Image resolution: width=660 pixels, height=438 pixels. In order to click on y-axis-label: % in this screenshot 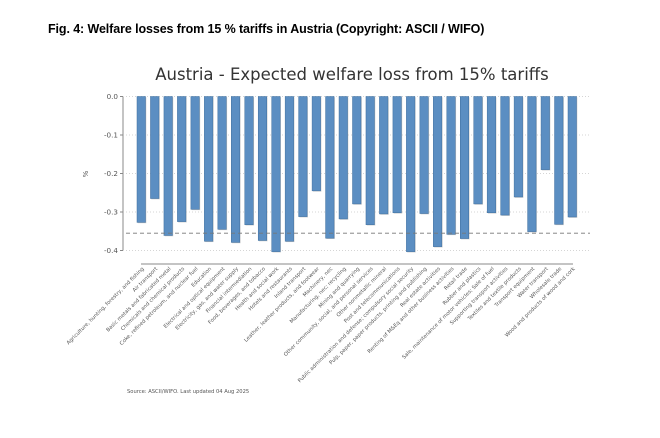, I will do `click(86, 173)`.